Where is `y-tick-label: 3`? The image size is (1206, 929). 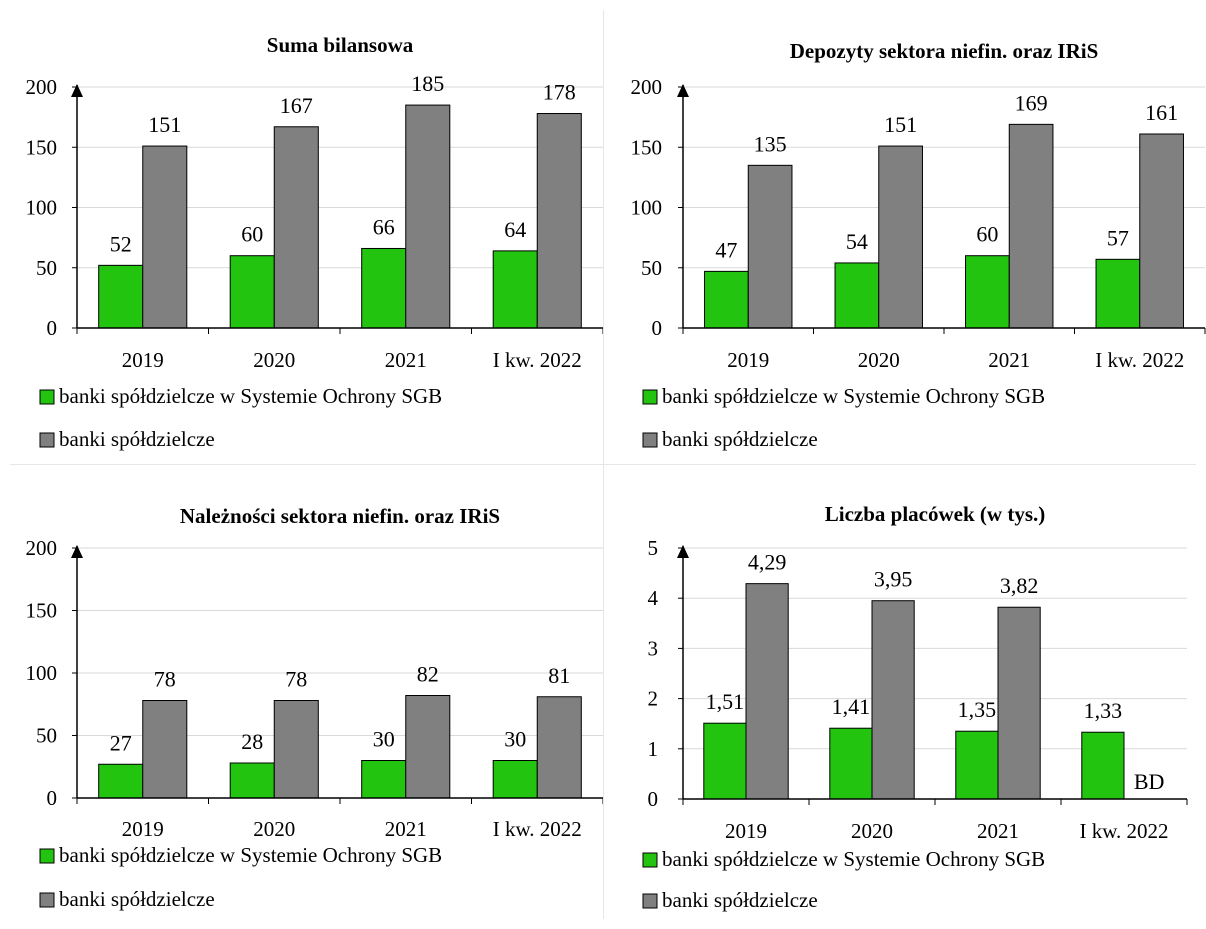
y-tick-label: 3 is located at coordinates (653, 648).